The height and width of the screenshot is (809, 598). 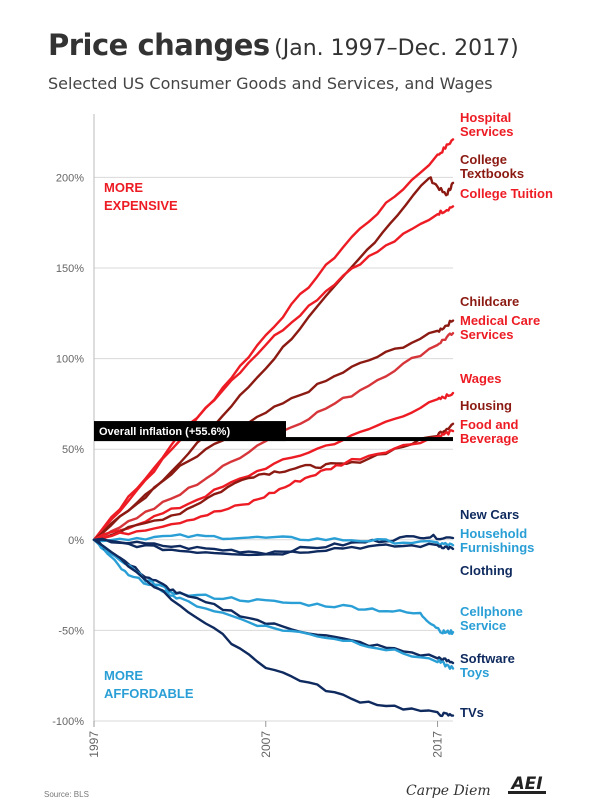 I want to click on more-expensive-label: MORE, so click(x=123, y=187).